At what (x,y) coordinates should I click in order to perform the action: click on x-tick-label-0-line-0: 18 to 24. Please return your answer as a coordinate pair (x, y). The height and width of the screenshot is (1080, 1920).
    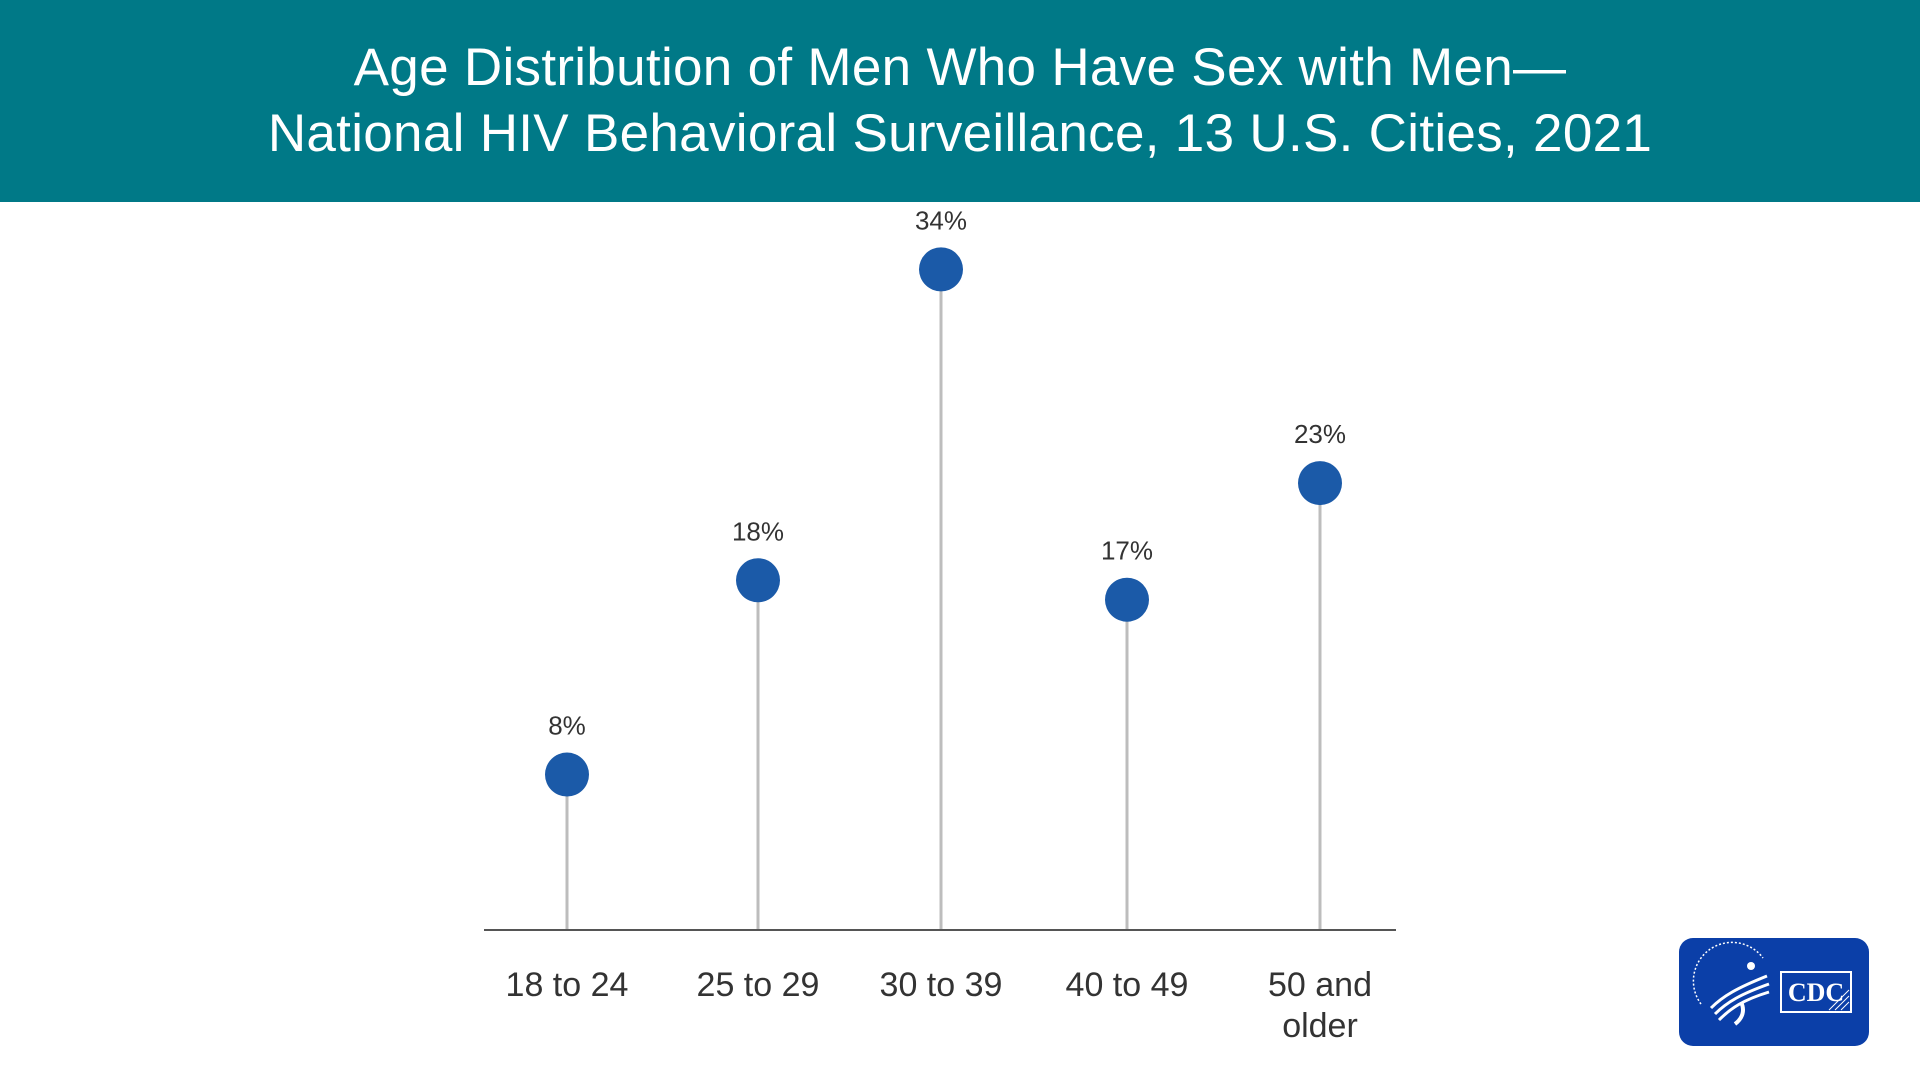
    Looking at the image, I should click on (567, 985).